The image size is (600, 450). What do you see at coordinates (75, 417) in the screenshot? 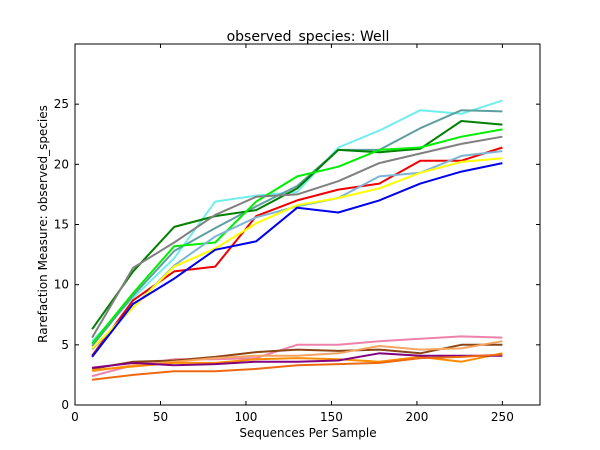
I see `x-tick-label: 0` at bounding box center [75, 417].